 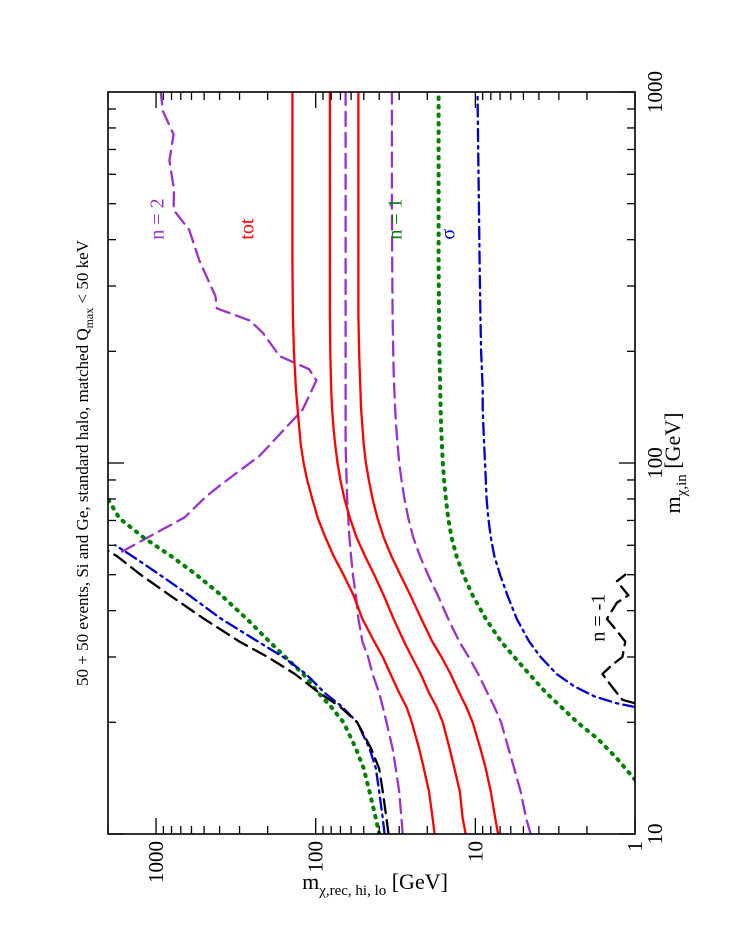 What do you see at coordinates (555, 400) in the screenshot?
I see `series-sigma-lo` at bounding box center [555, 400].